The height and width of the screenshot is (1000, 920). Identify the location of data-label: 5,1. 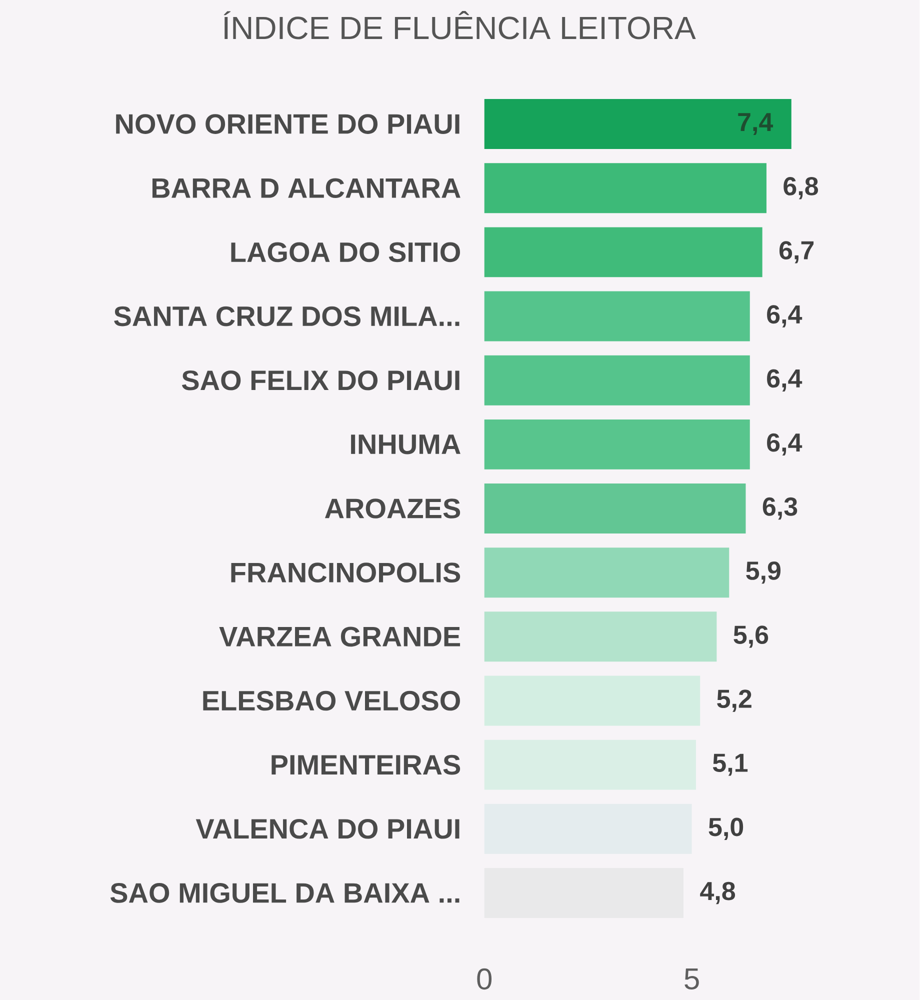
(730, 765).